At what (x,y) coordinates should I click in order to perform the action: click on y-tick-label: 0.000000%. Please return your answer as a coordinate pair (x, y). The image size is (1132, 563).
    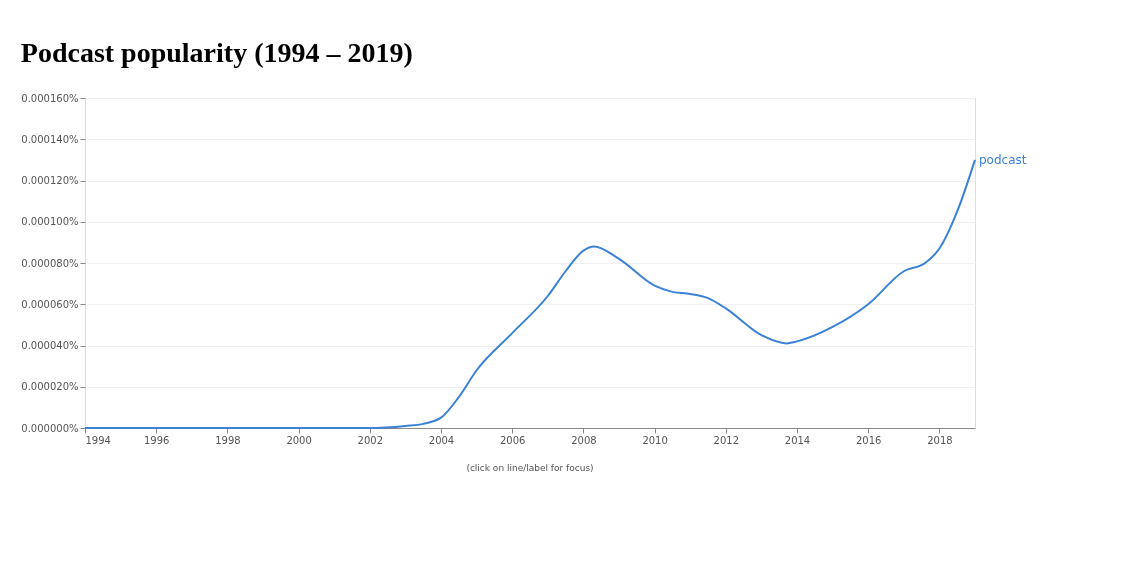
    Looking at the image, I should click on (50, 428).